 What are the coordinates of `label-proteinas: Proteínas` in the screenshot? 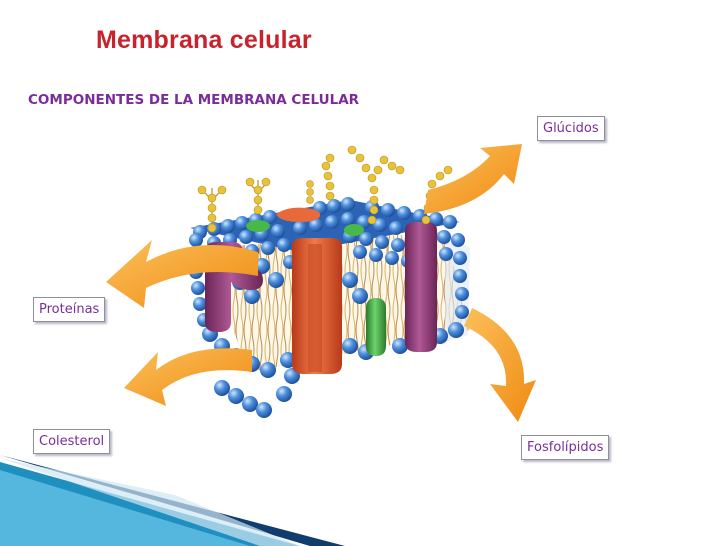 It's located at (69, 309).